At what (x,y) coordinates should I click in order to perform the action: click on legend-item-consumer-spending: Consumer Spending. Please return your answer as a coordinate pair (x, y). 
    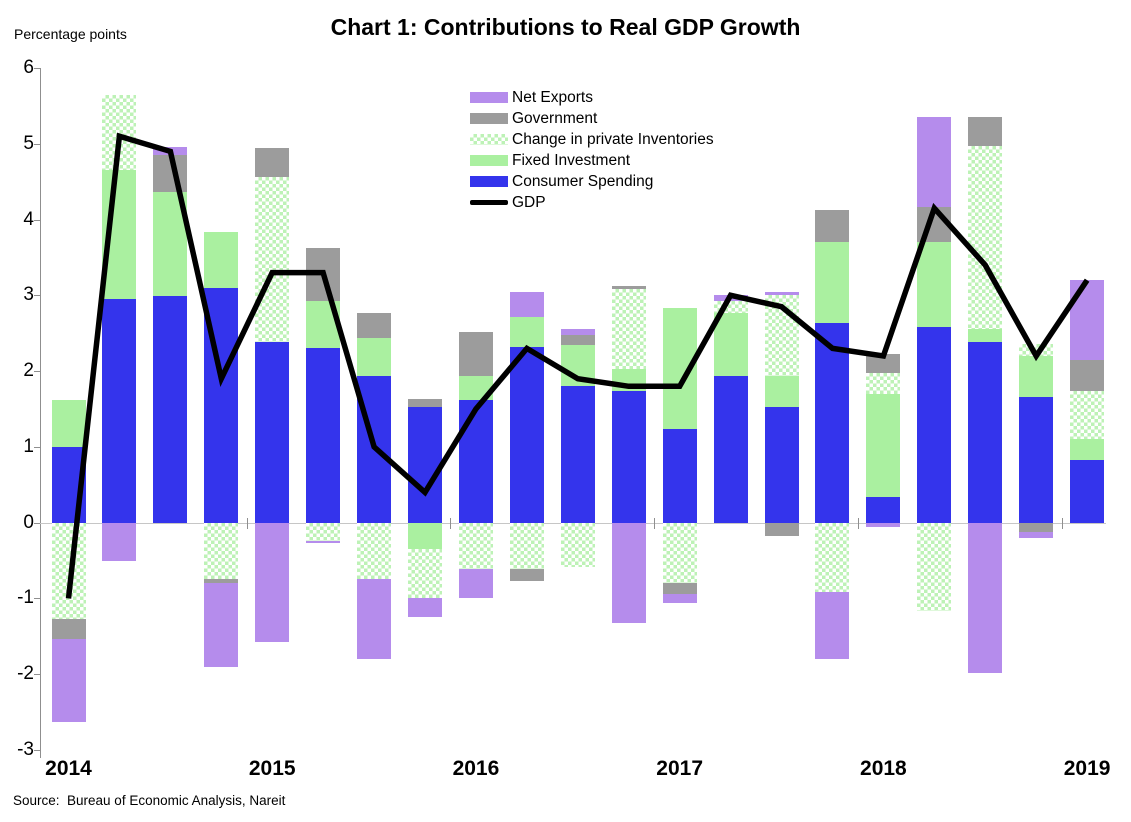
    Looking at the image, I should click on (592, 181).